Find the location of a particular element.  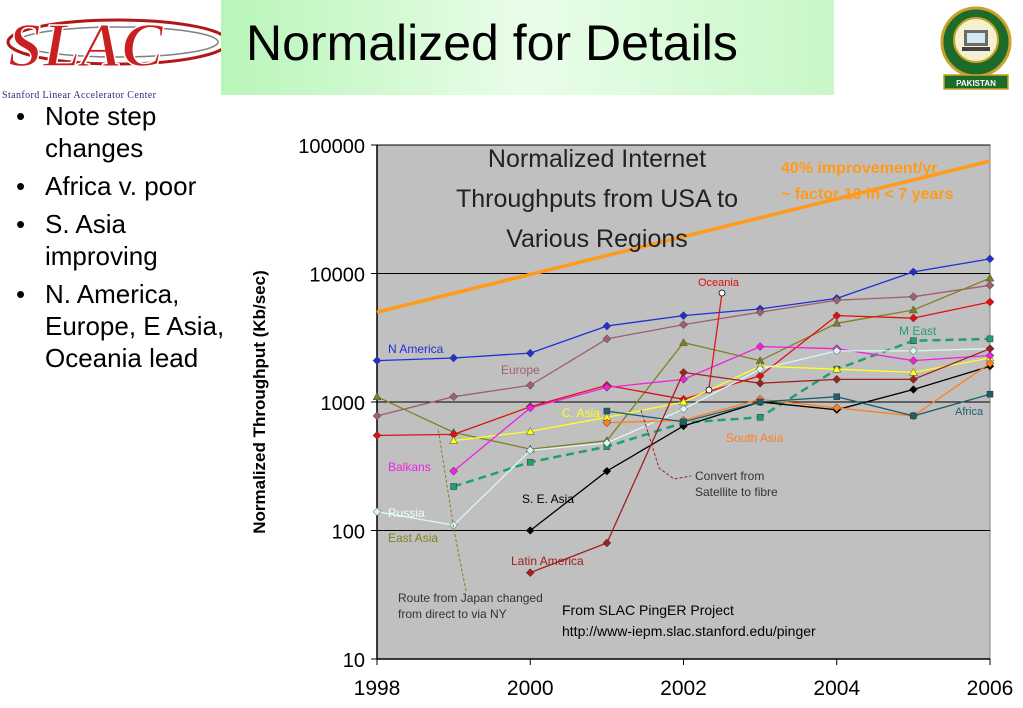

series-label: Europe is located at coordinates (520, 370).